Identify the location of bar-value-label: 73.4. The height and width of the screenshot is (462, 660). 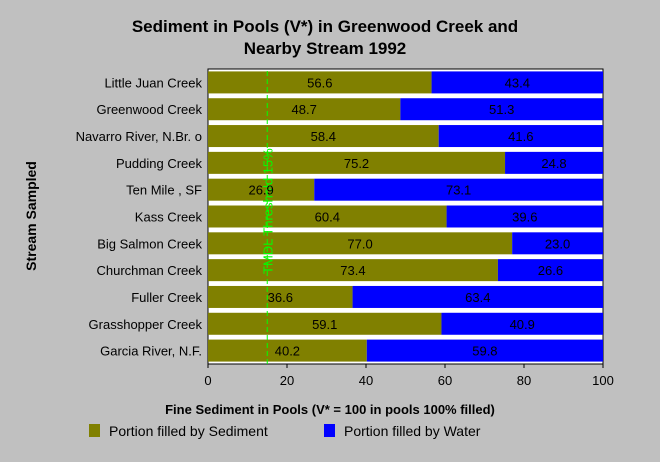
(352, 270).